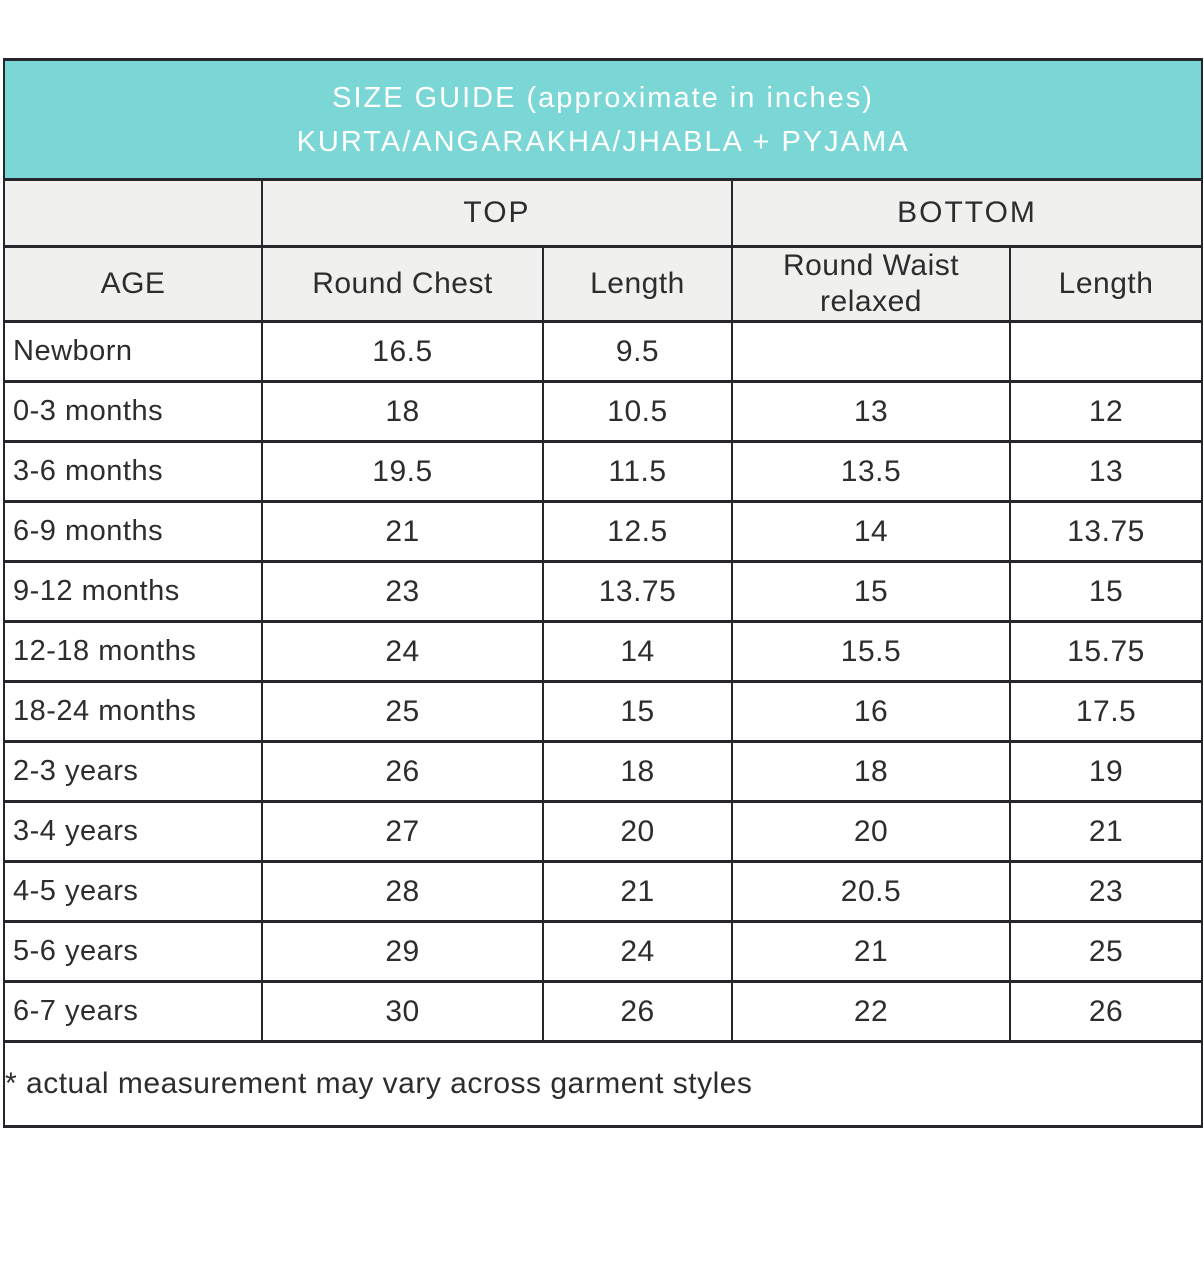 The width and height of the screenshot is (1204, 1262). I want to click on group-header-top: TOP, so click(497, 213).